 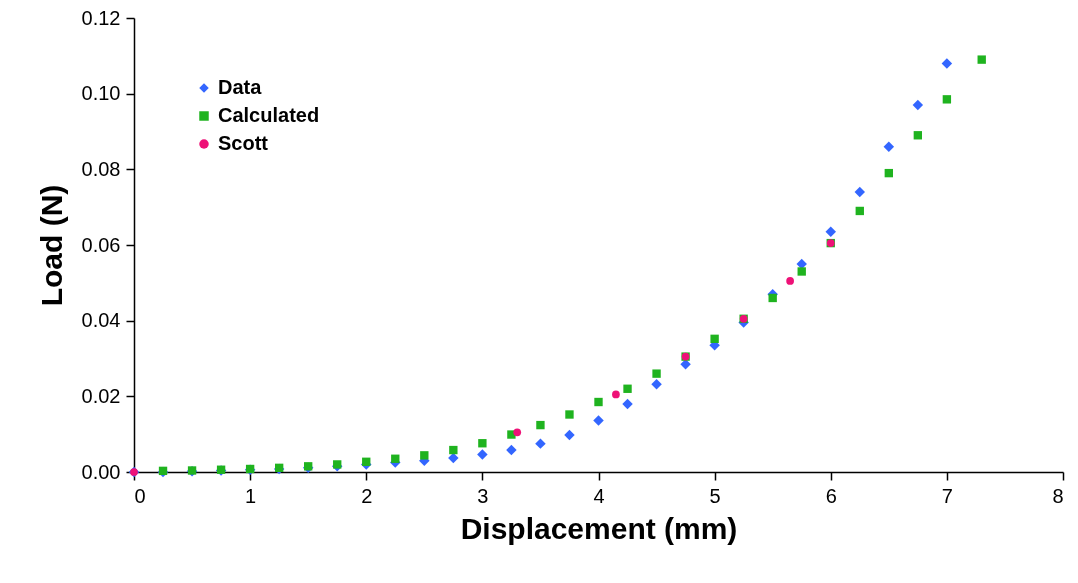 What do you see at coordinates (140, 495) in the screenshot?
I see `x-tick-label: 0` at bounding box center [140, 495].